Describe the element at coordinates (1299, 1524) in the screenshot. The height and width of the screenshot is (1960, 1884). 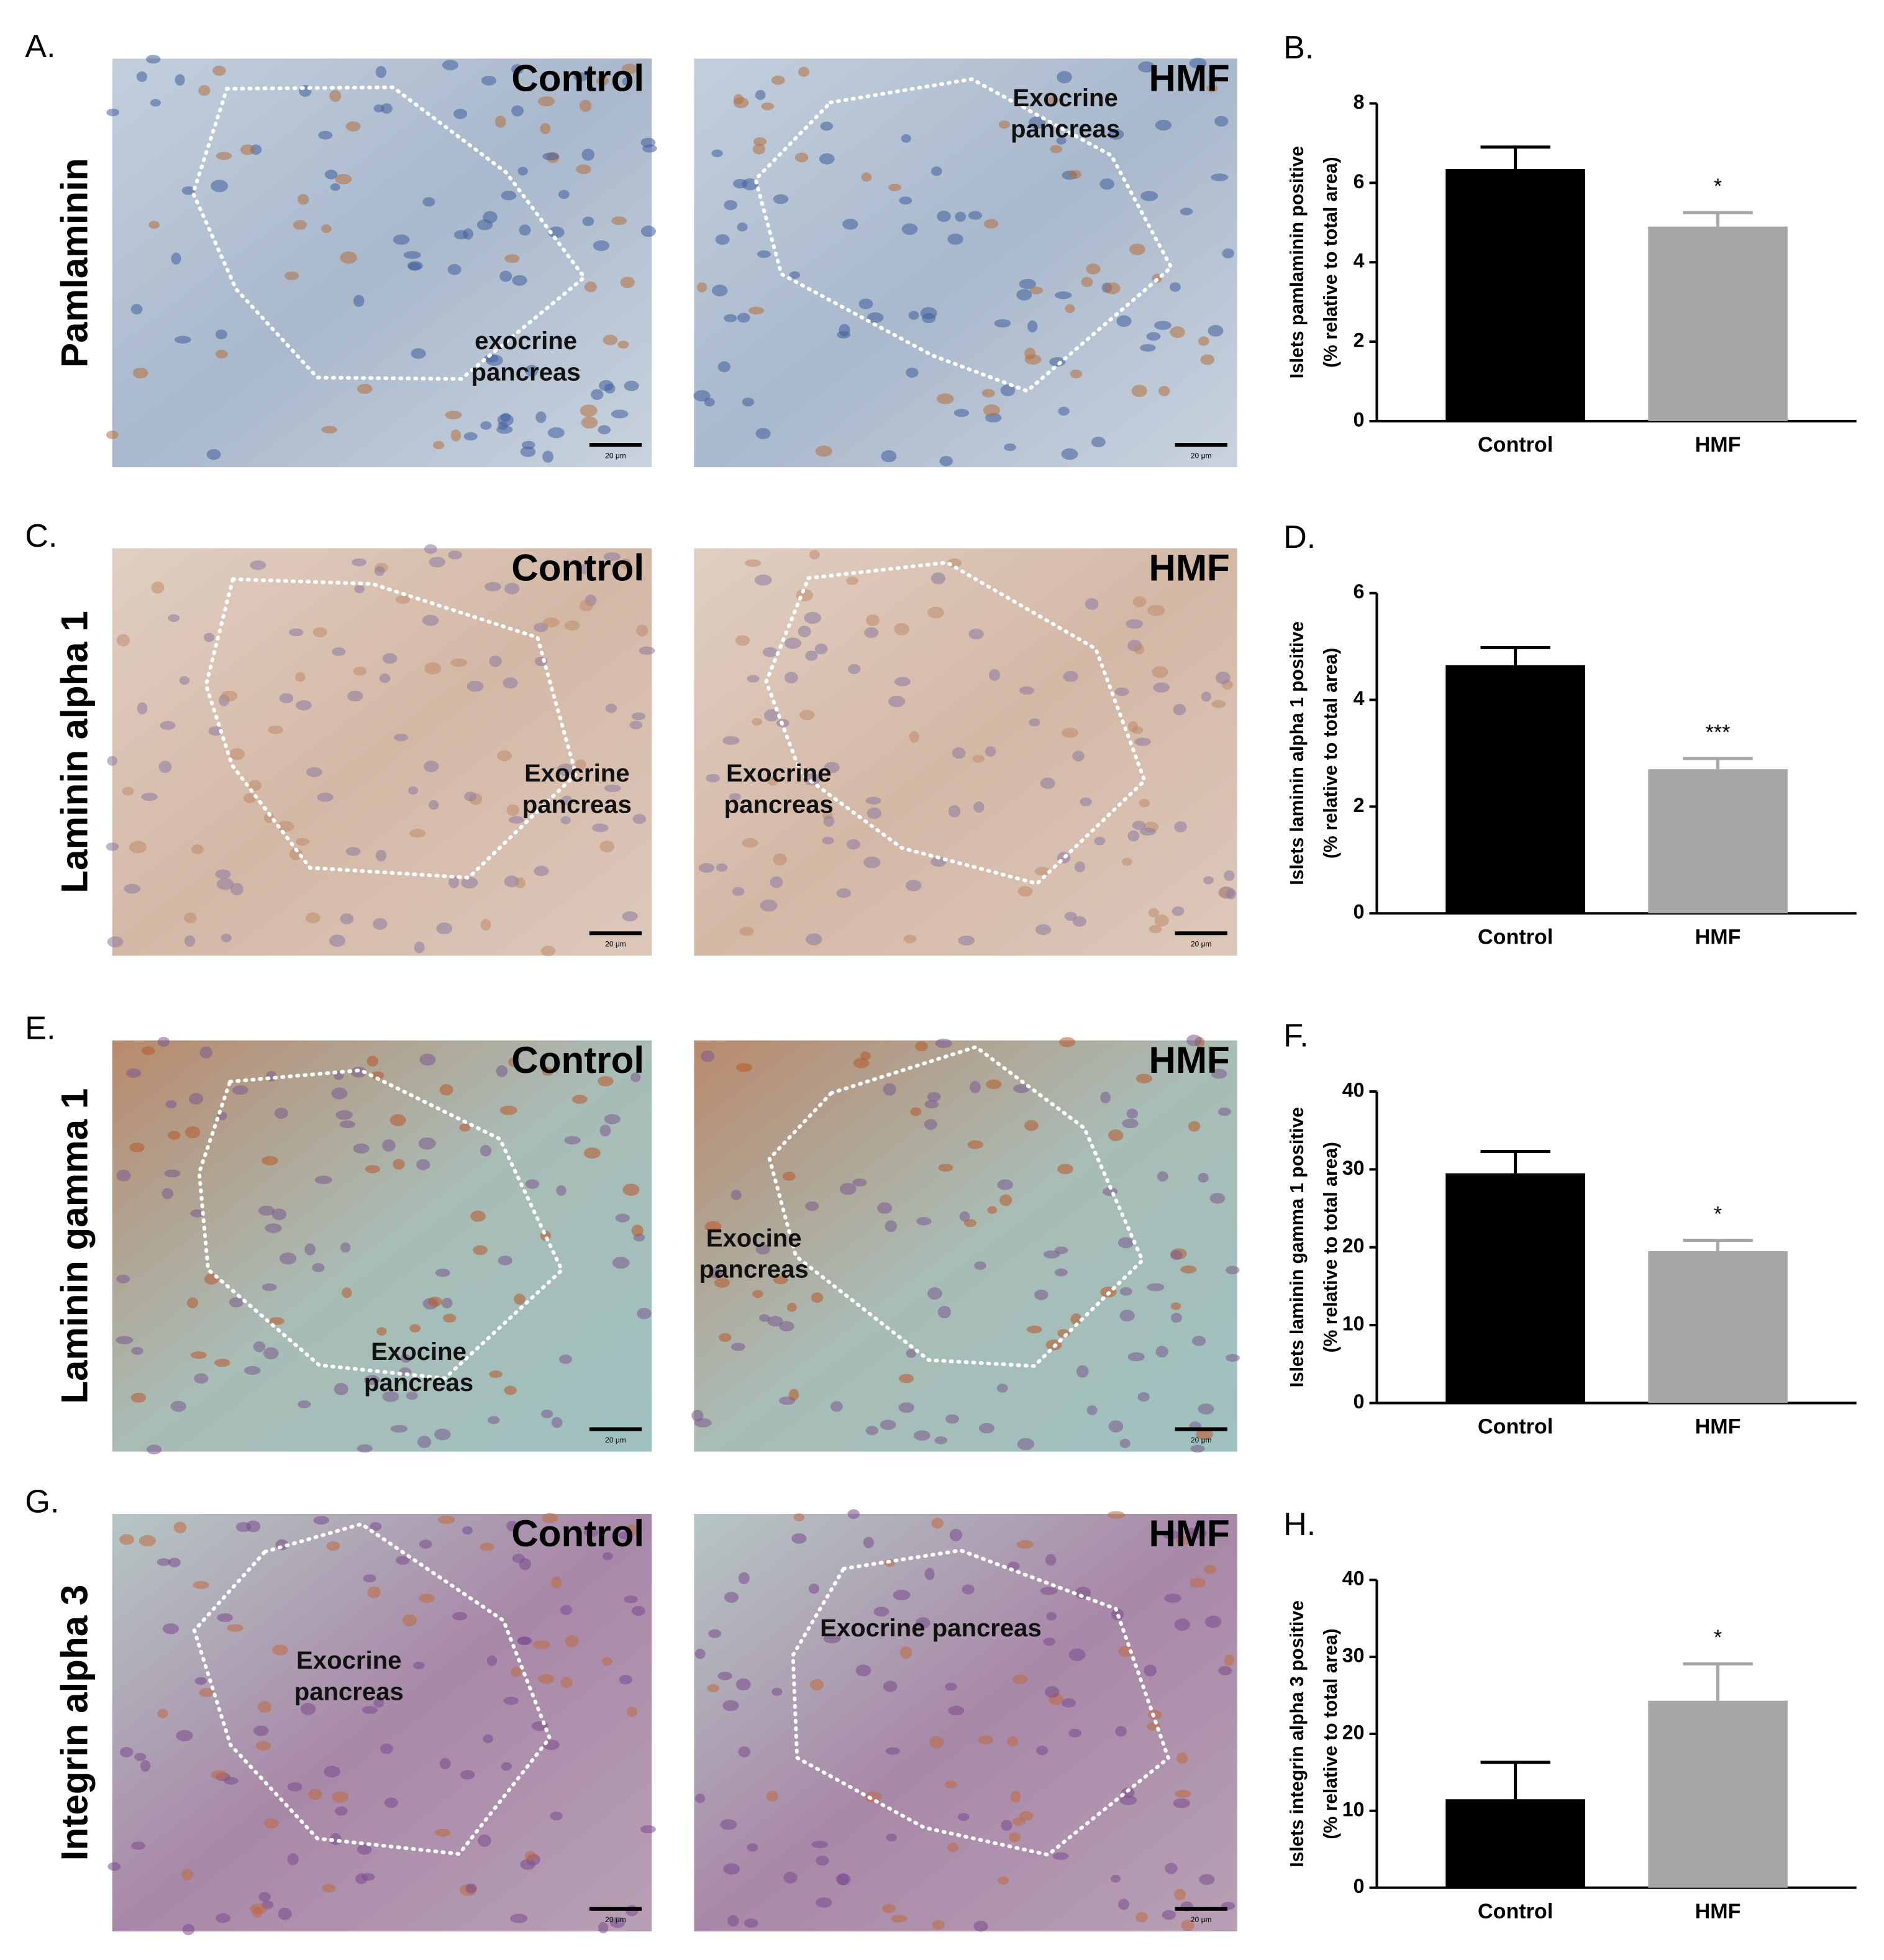
I see `panel-letter: H.` at that location.